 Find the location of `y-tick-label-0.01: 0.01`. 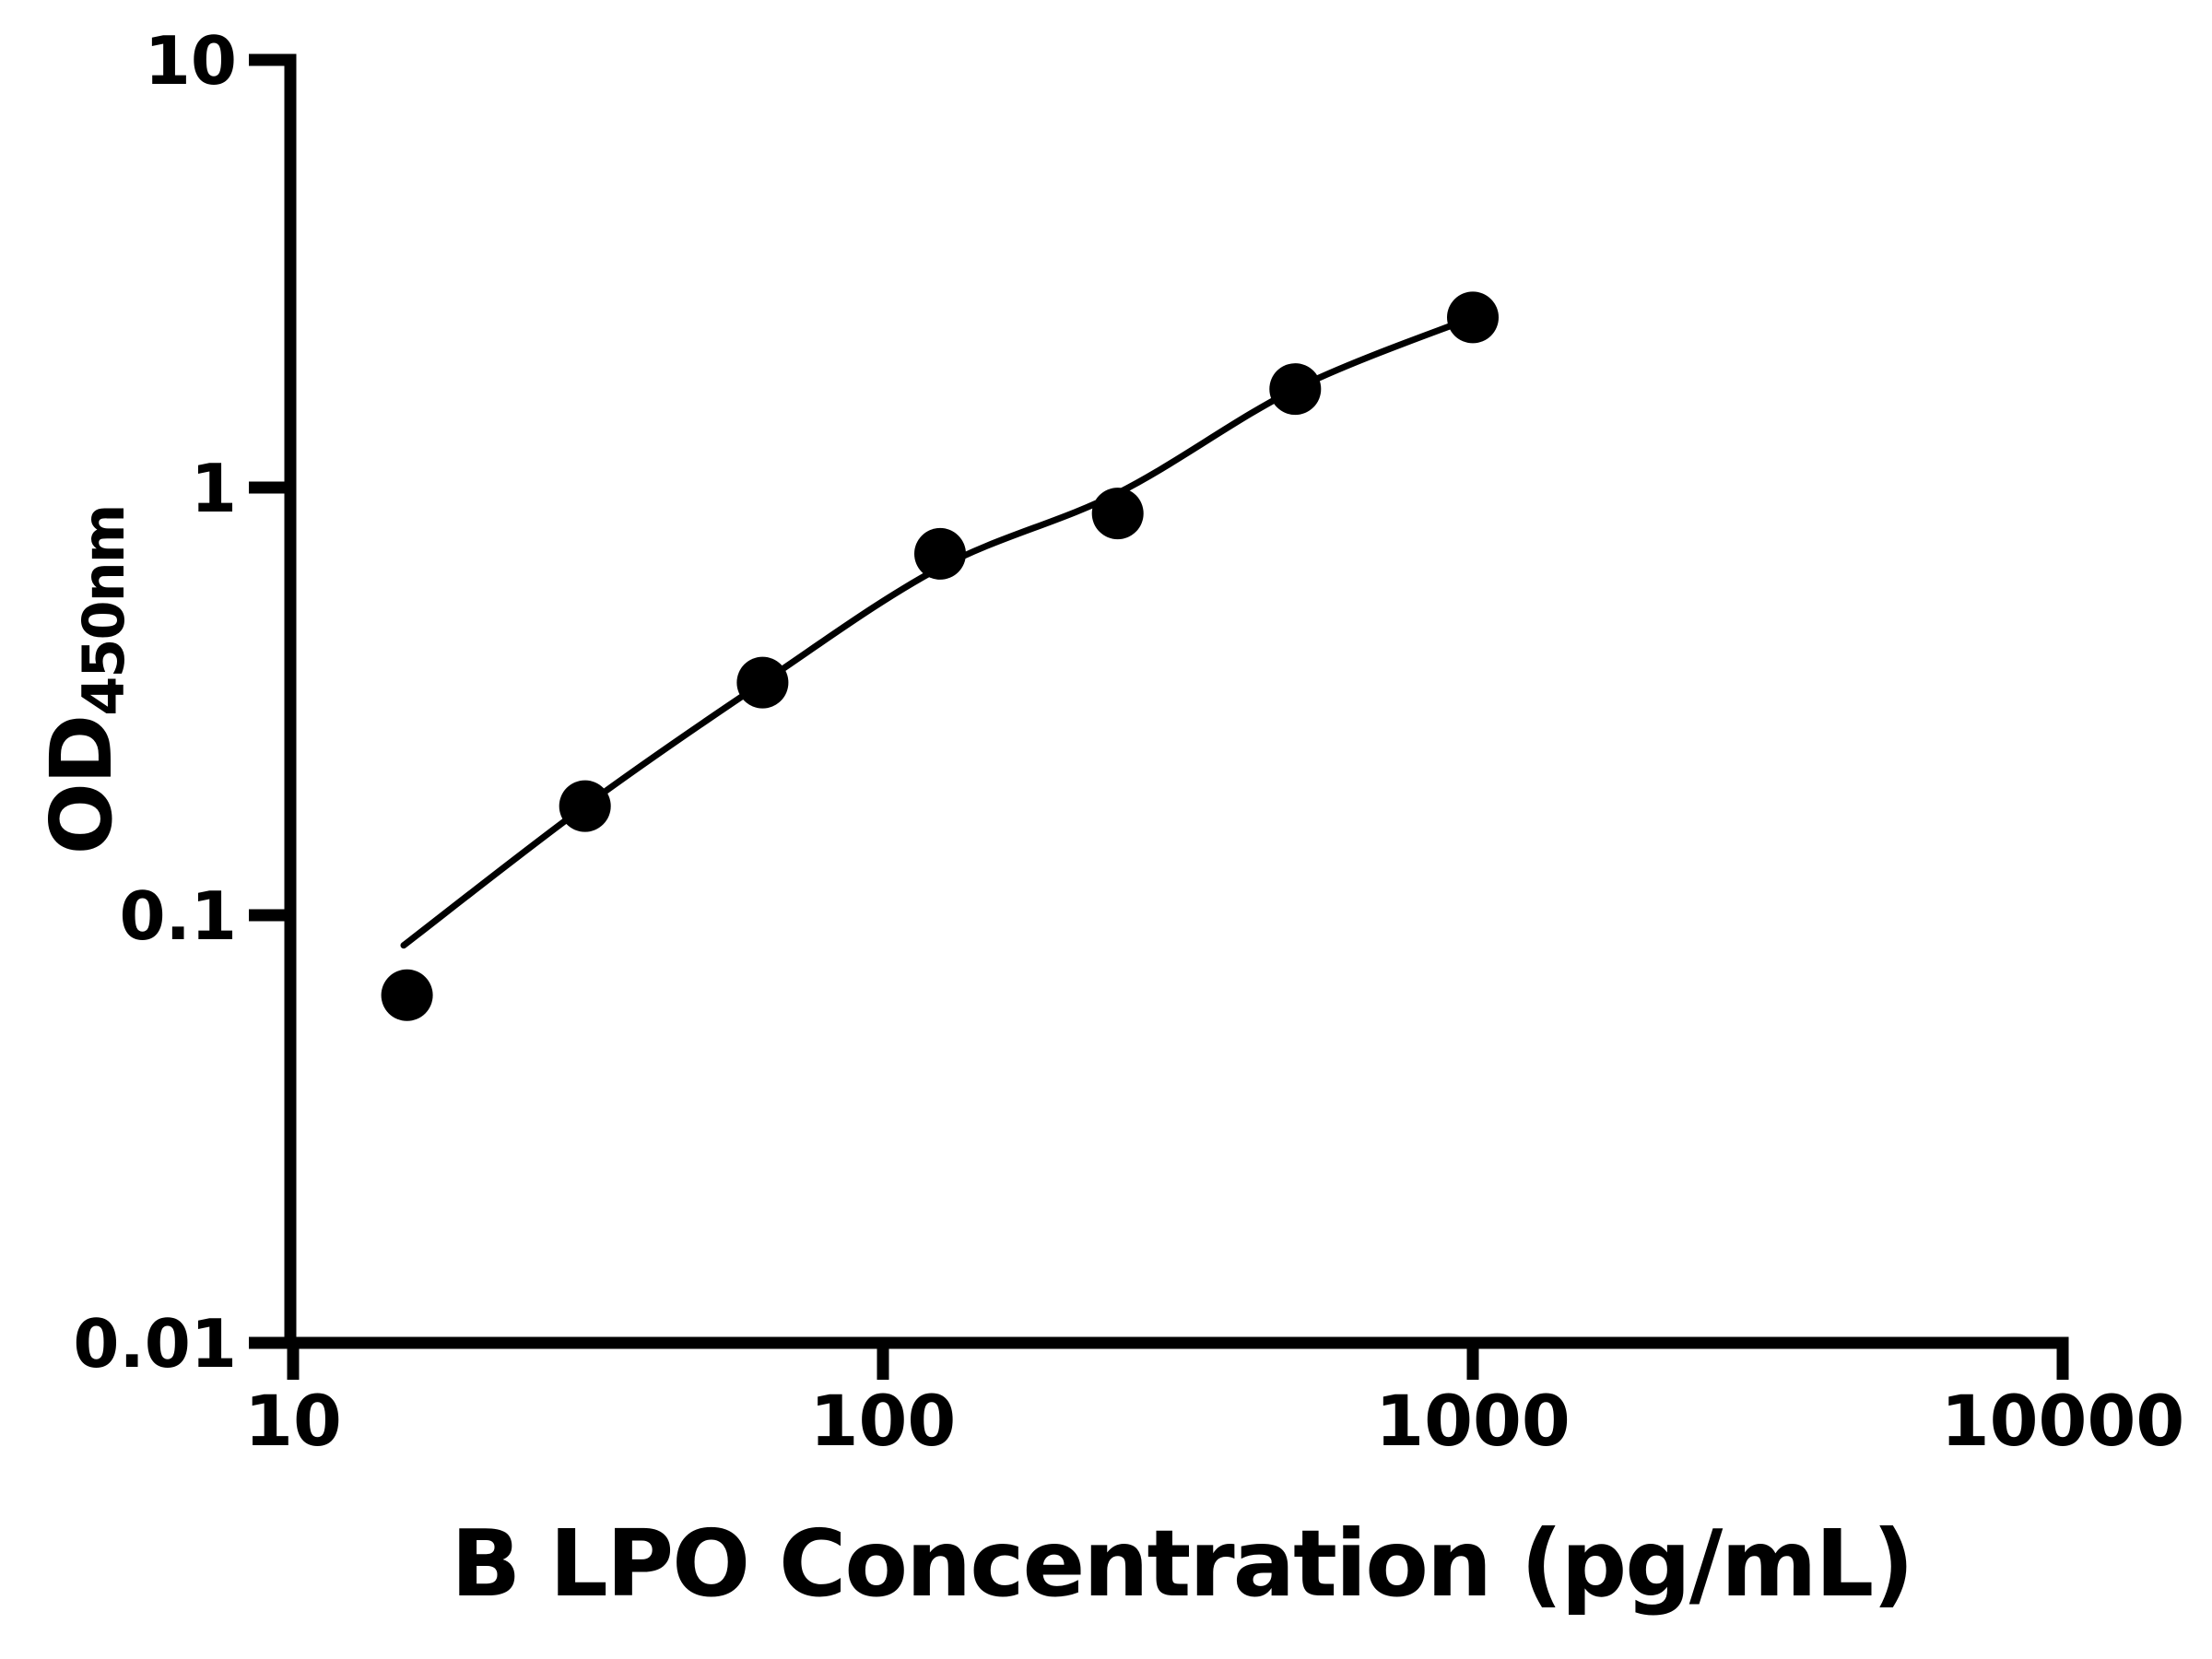

y-tick-label-0.01: 0.01 is located at coordinates (155, 1343).